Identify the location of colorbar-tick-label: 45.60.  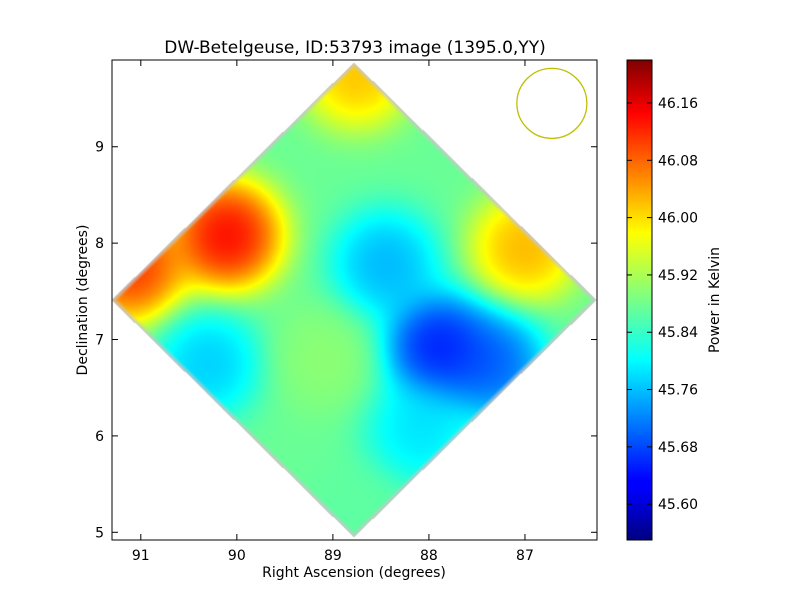
(678, 505).